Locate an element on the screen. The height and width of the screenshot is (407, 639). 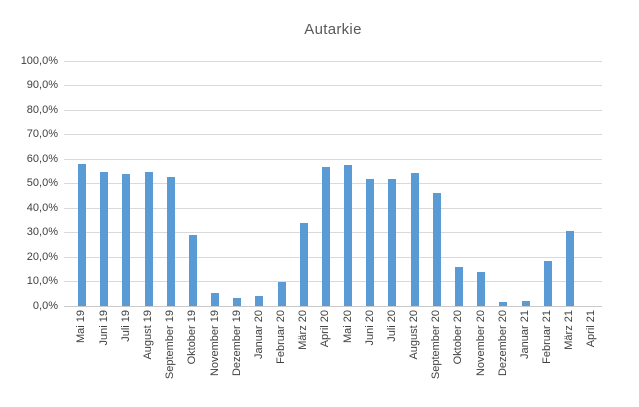
x-slot: Januar 20 is located at coordinates (259, 356).